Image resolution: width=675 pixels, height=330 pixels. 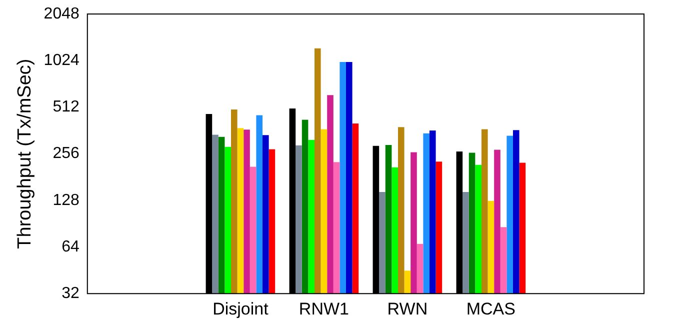 I want to click on y-tick-label: 512, so click(x=66, y=107).